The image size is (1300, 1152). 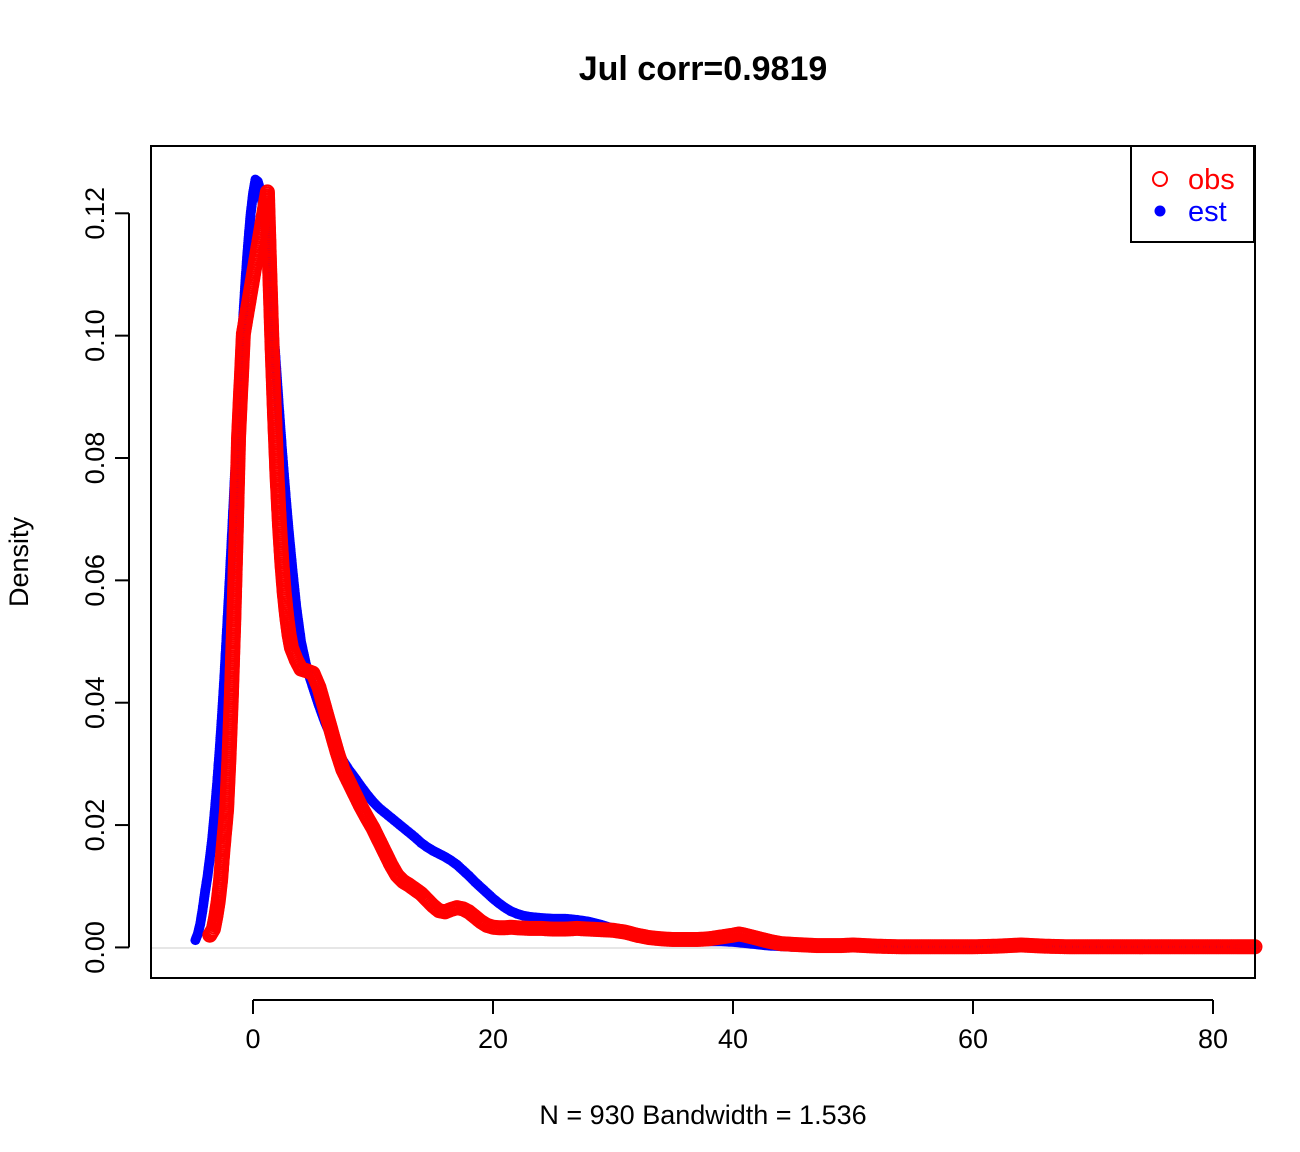 I want to click on x-tick-label: 20, so click(x=493, y=1039).